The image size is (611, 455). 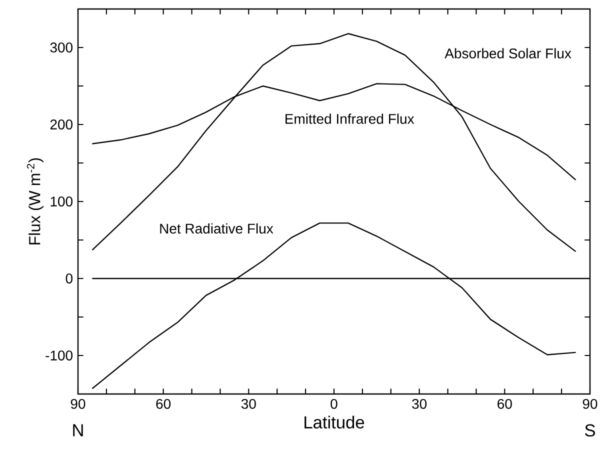 What do you see at coordinates (61, 201) in the screenshot?
I see `y-tick-label: 100` at bounding box center [61, 201].